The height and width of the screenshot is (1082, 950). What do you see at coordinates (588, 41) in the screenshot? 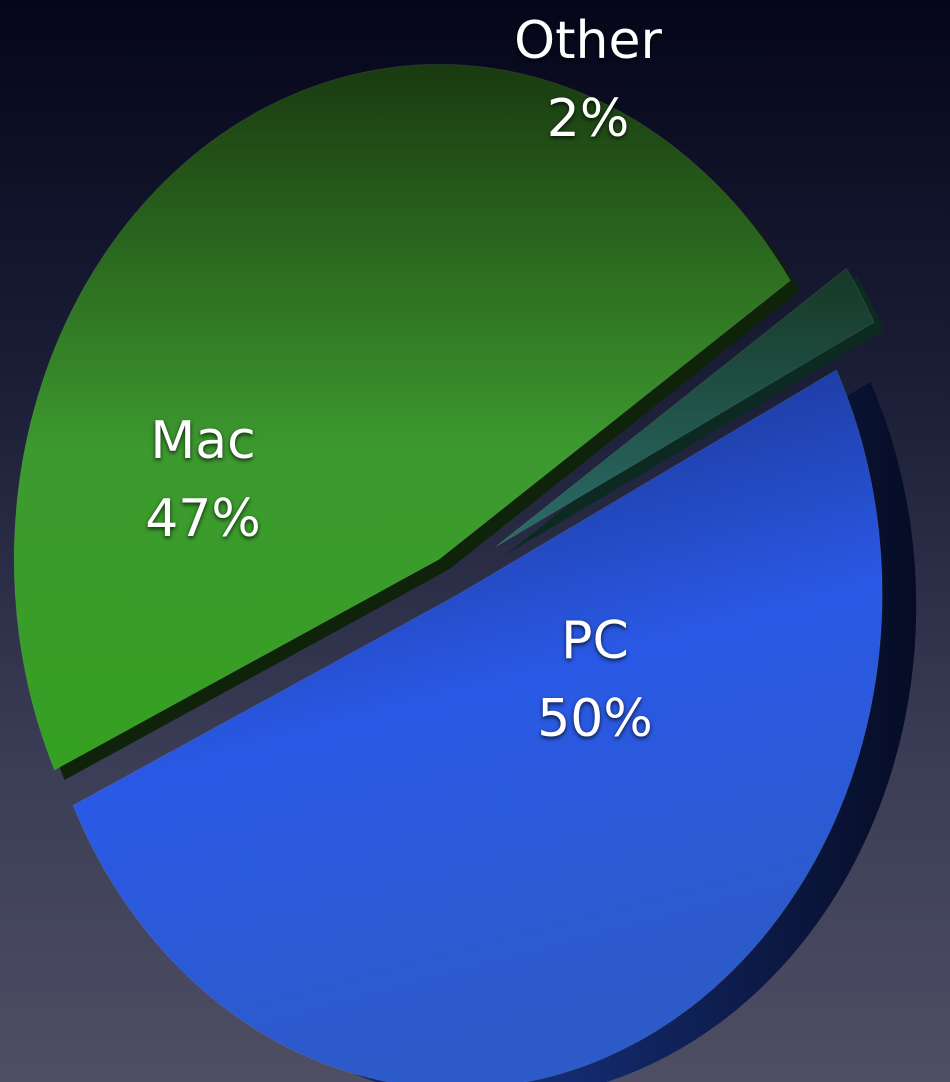
I see `slice-name-other: Other` at bounding box center [588, 41].